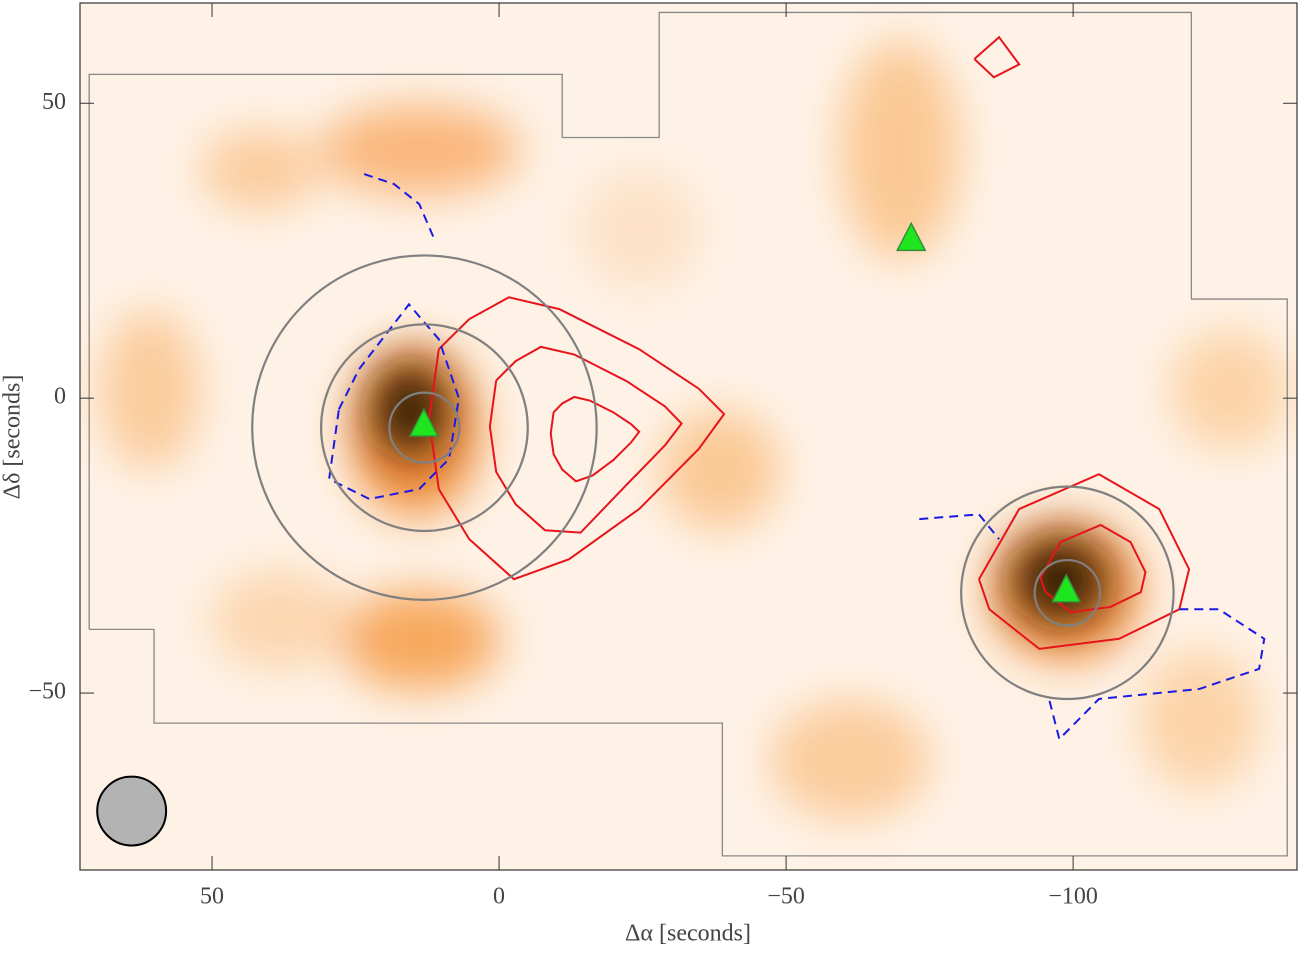  What do you see at coordinates (47, 692) in the screenshot?
I see `y-tick-label: −50` at bounding box center [47, 692].